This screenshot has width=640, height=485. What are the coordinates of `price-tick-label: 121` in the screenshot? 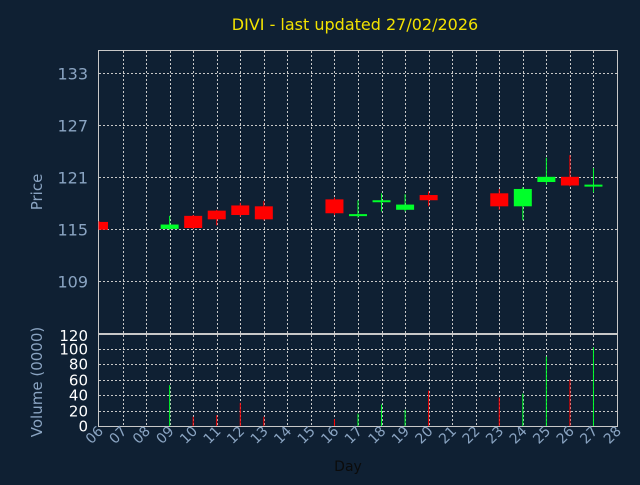 It's located at (72, 178).